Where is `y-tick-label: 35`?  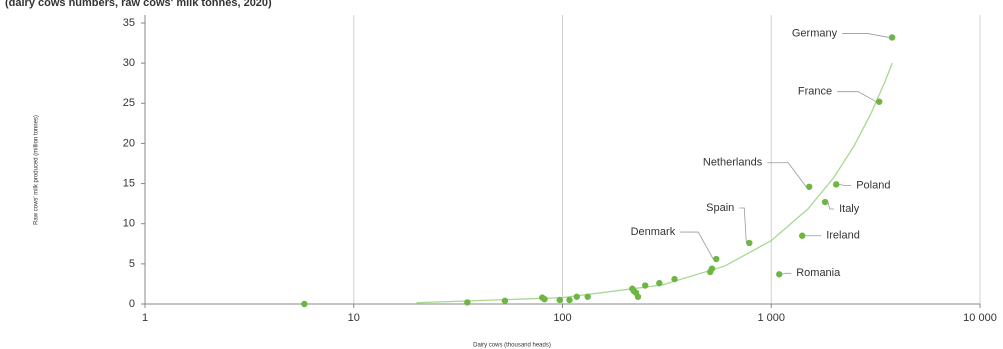 y-tick-label: 35 is located at coordinates (129, 23).